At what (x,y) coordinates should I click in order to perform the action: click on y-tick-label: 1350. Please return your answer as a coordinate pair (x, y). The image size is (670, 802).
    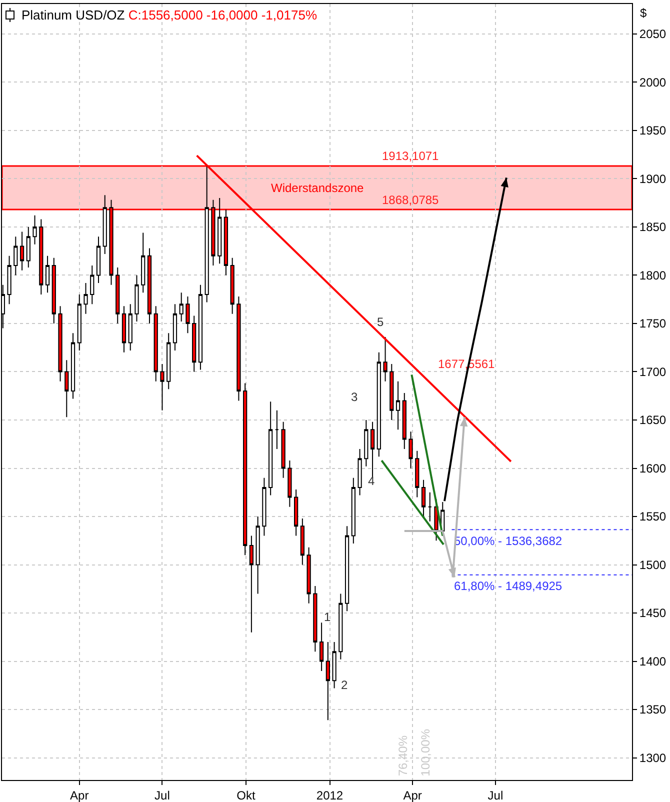
    Looking at the image, I should click on (652, 709).